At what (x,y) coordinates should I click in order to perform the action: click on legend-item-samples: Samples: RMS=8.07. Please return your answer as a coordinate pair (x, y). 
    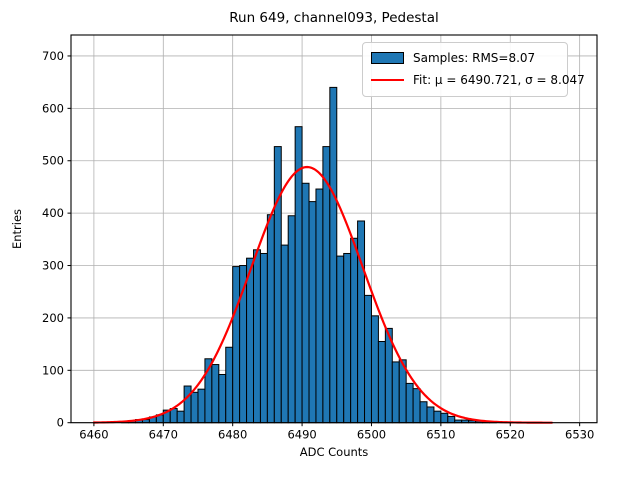
    Looking at the image, I should click on (465, 58).